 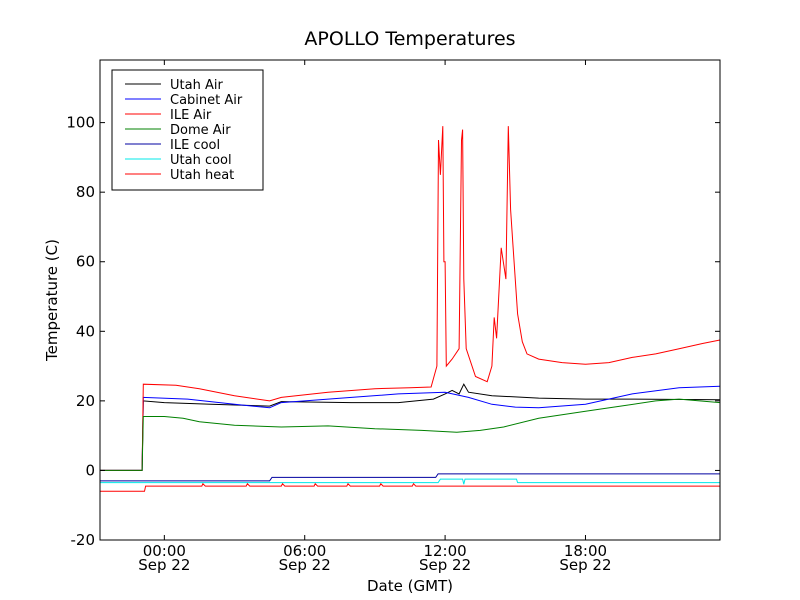 I want to click on series-line-dome-air, so click(x=410, y=434).